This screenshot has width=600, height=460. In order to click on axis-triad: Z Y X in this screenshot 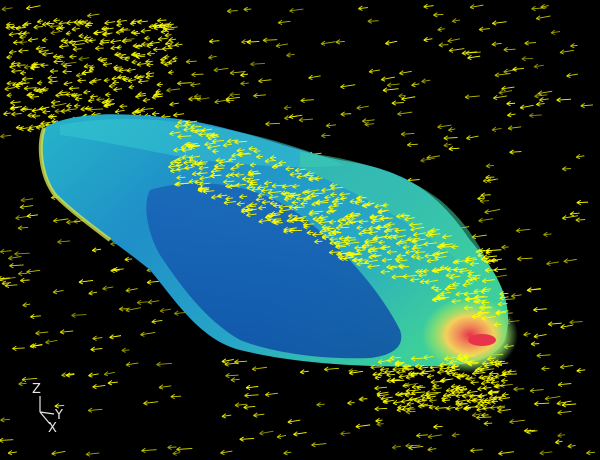, I will do `click(47, 409)`.